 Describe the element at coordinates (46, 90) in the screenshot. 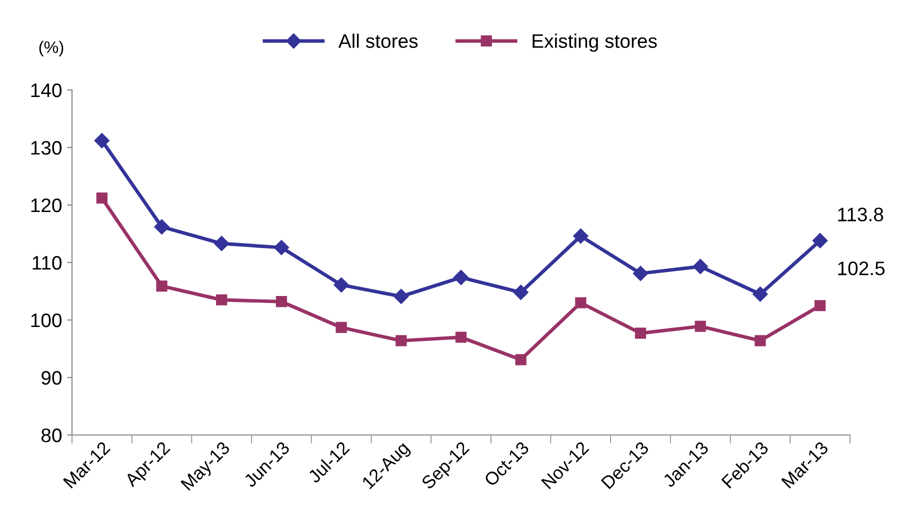

I see `y-tick-label: 140` at that location.